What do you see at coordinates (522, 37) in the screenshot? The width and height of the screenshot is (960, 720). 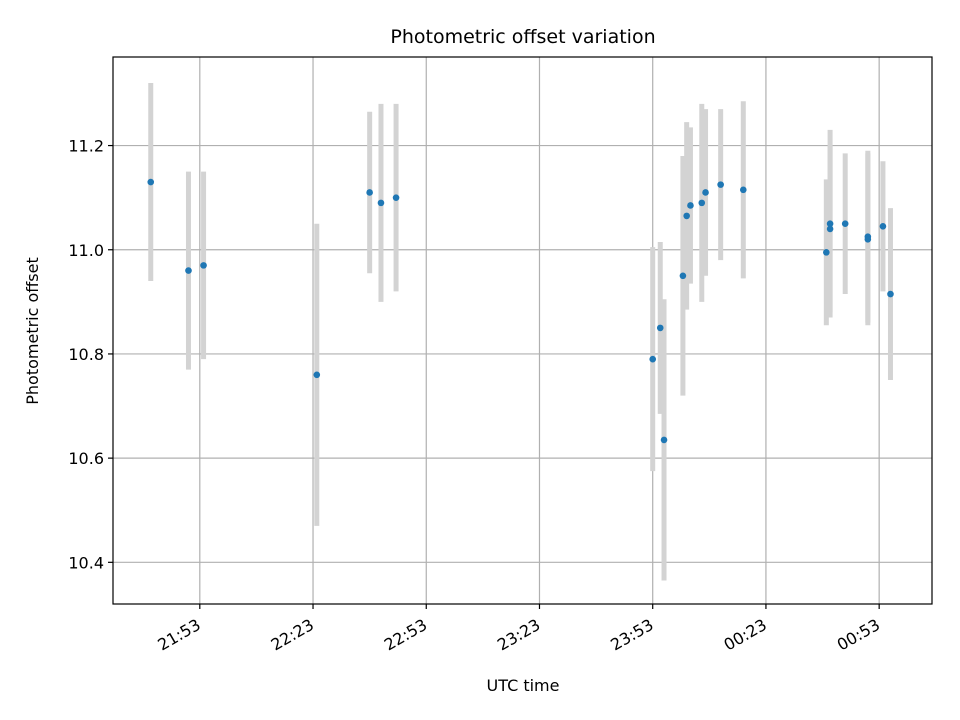 I see `chart-title: Photometric offset variation` at bounding box center [522, 37].